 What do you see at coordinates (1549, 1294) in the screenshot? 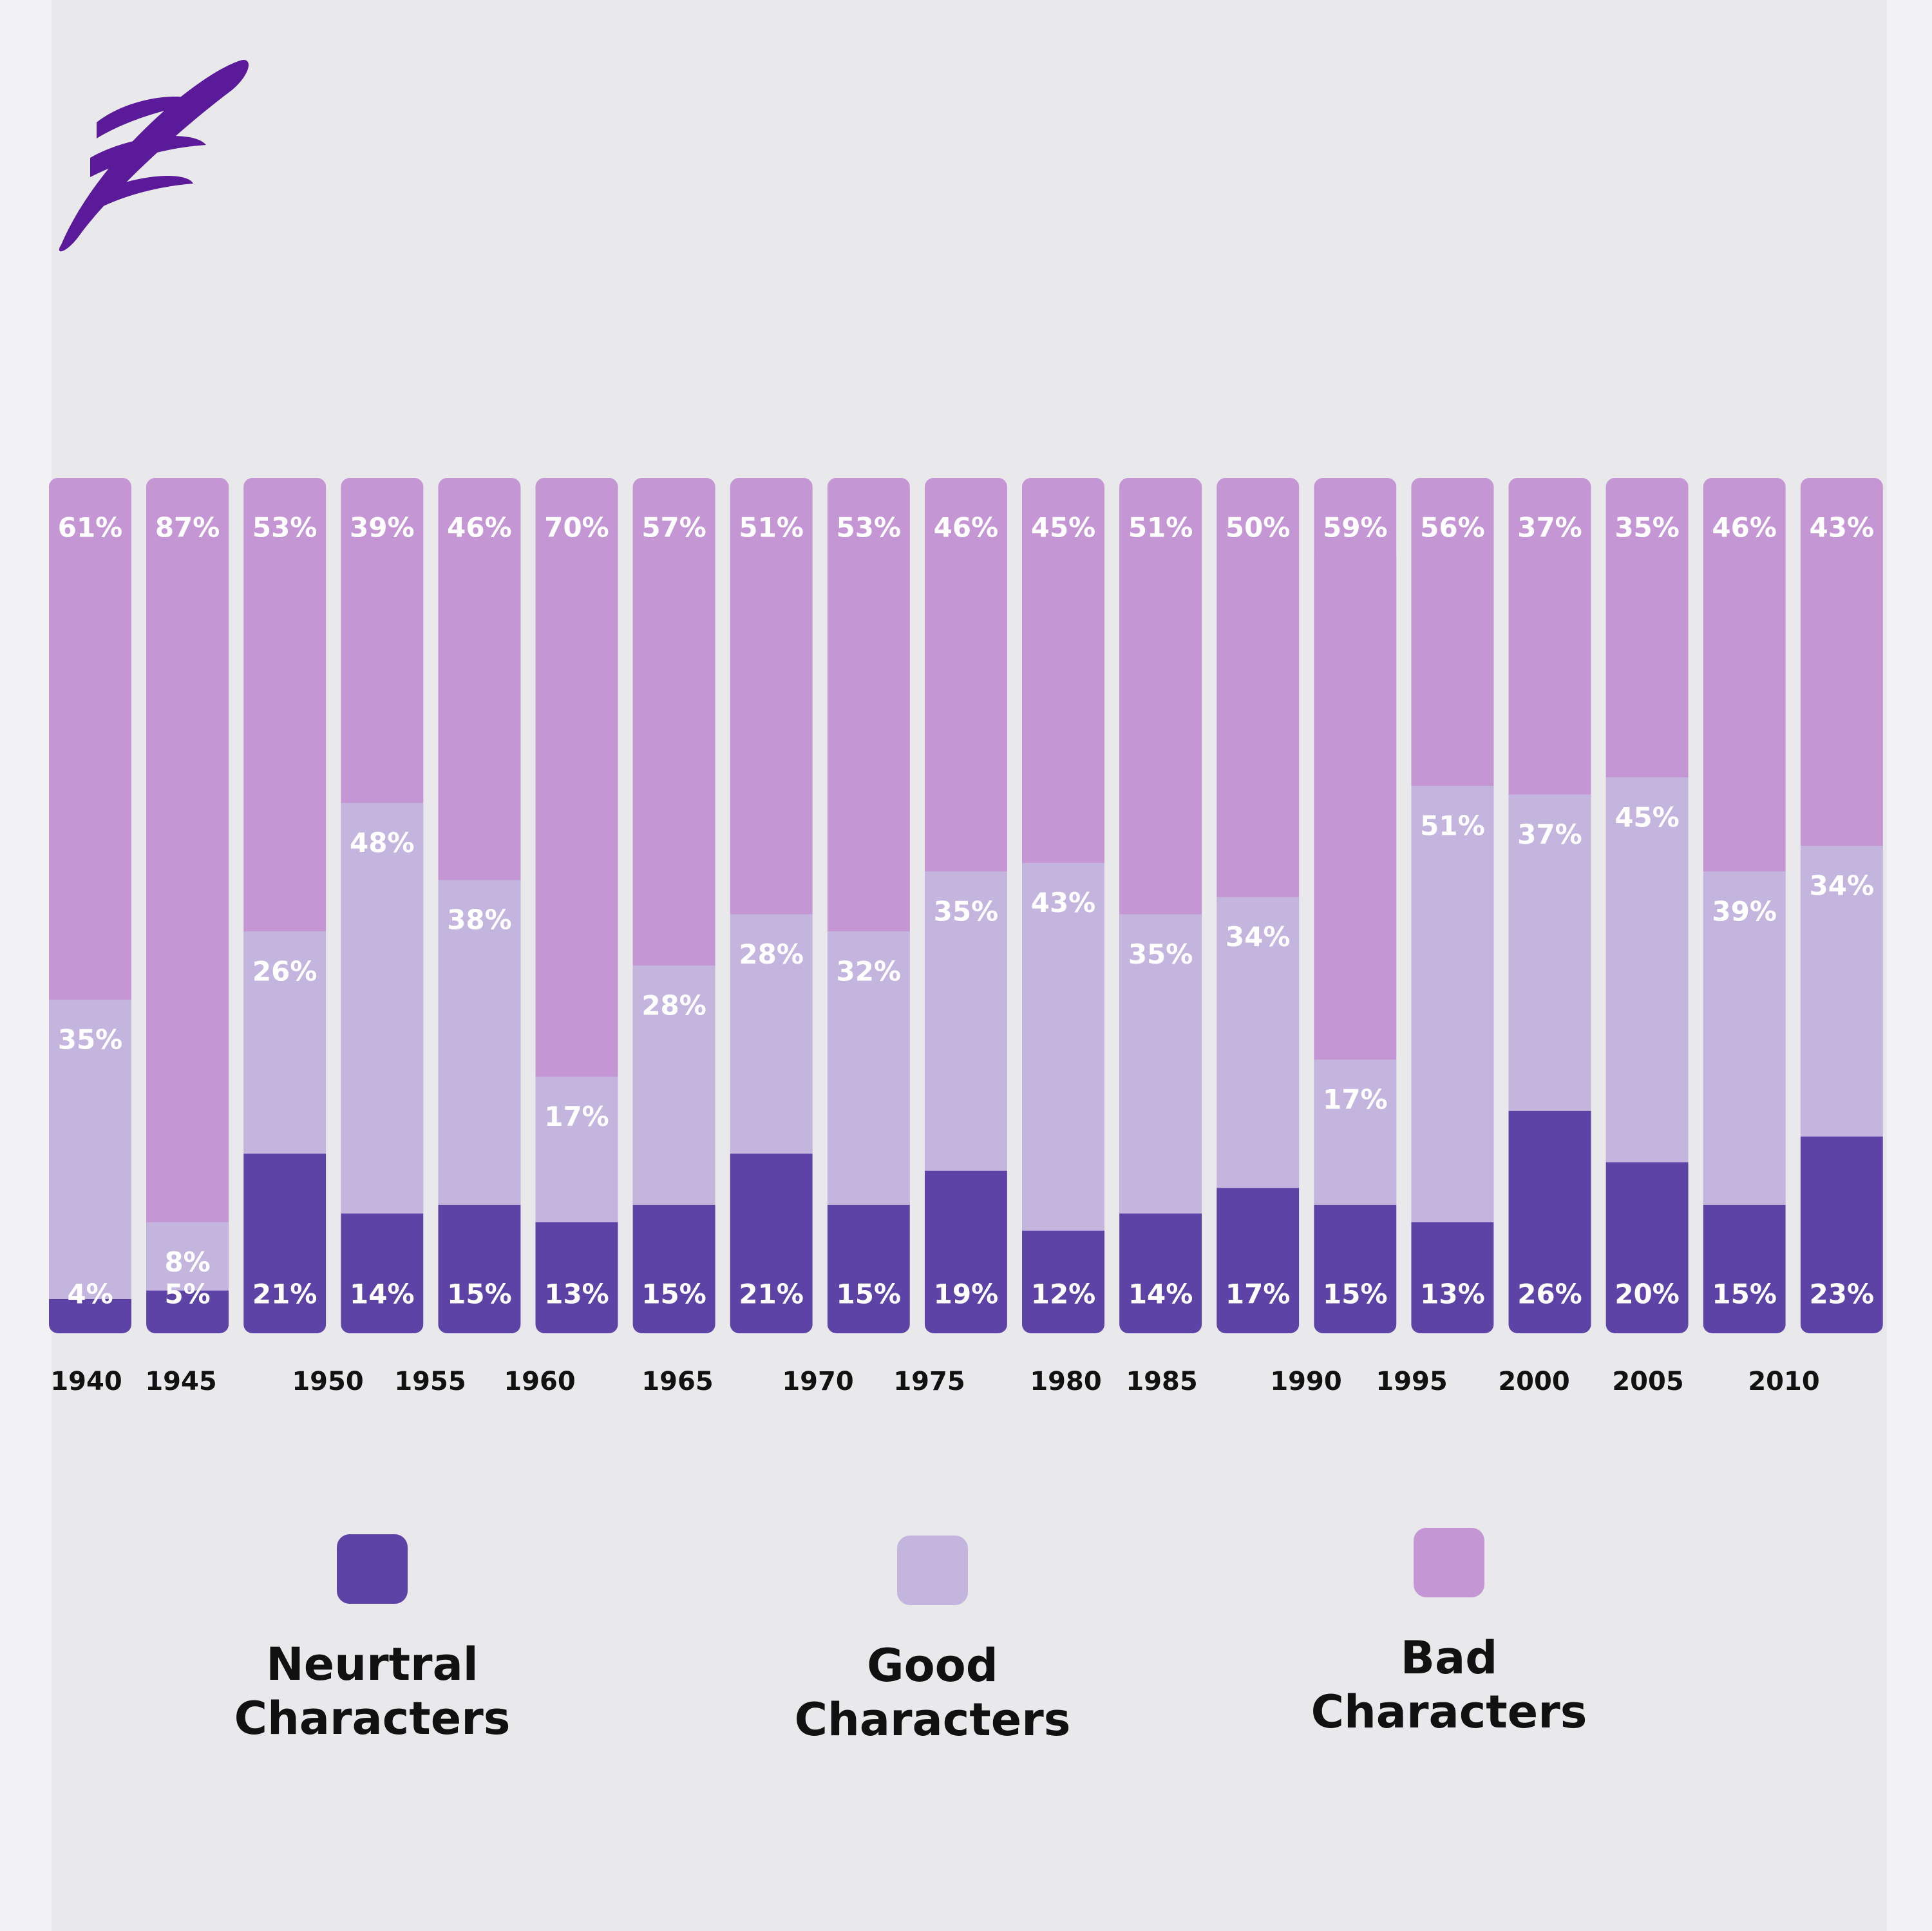
I see `value-label: 26%` at bounding box center [1549, 1294].